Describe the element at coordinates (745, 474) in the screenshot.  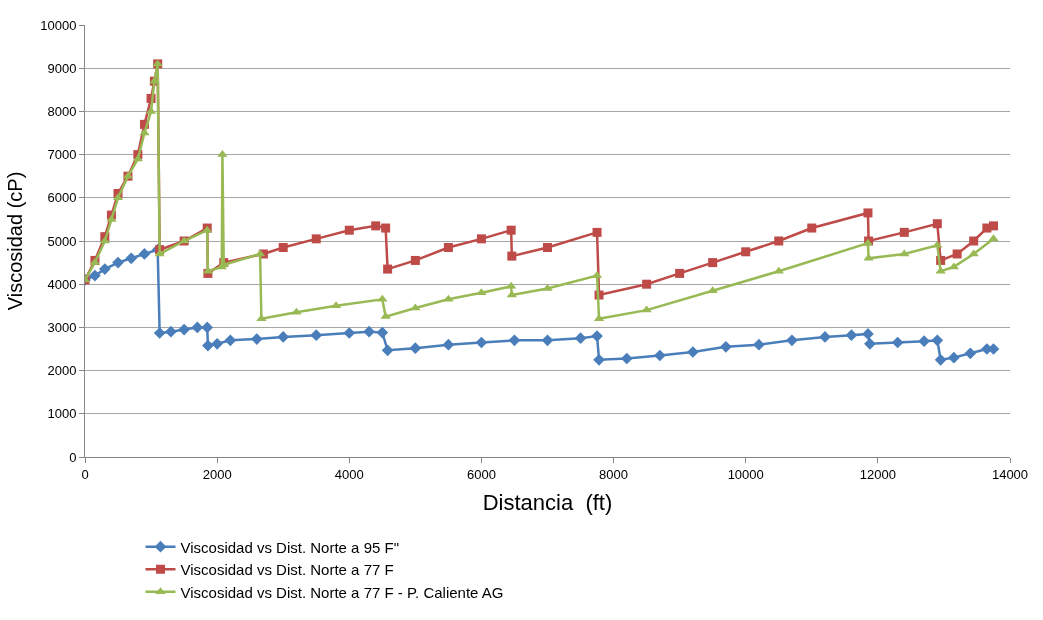
I see `x-tick-label: 10000` at that location.